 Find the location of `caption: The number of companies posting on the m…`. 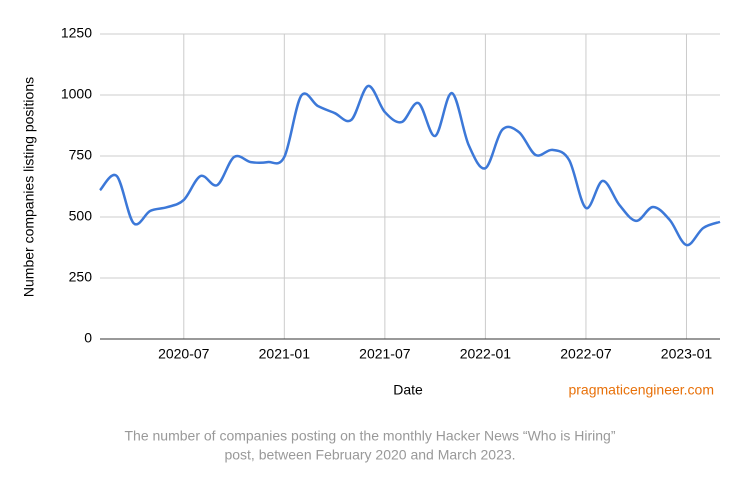

caption: The number of companies posting on the m… is located at coordinates (370, 436).